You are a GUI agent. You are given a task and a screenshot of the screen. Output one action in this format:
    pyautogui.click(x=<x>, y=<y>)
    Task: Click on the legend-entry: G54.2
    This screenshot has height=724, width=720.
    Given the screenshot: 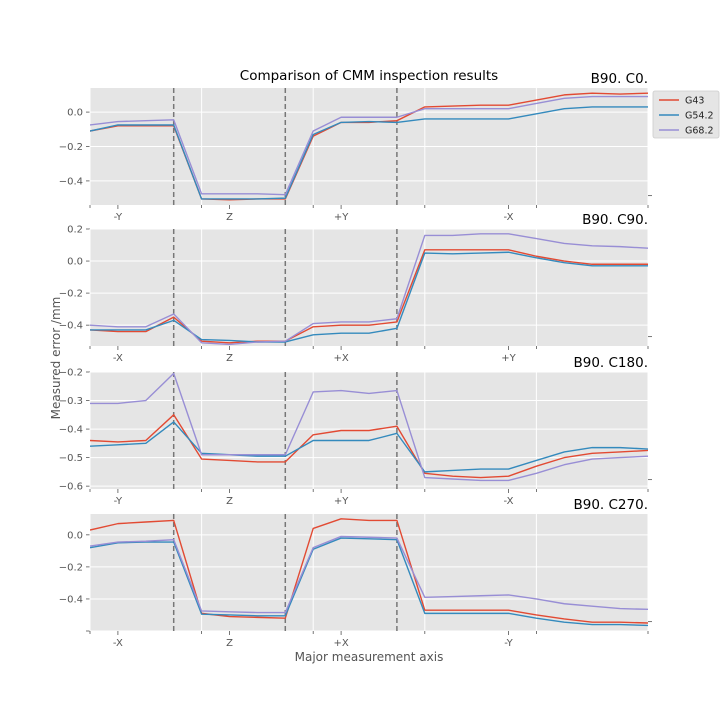 What is the action you would take?
    pyautogui.click(x=699, y=116)
    